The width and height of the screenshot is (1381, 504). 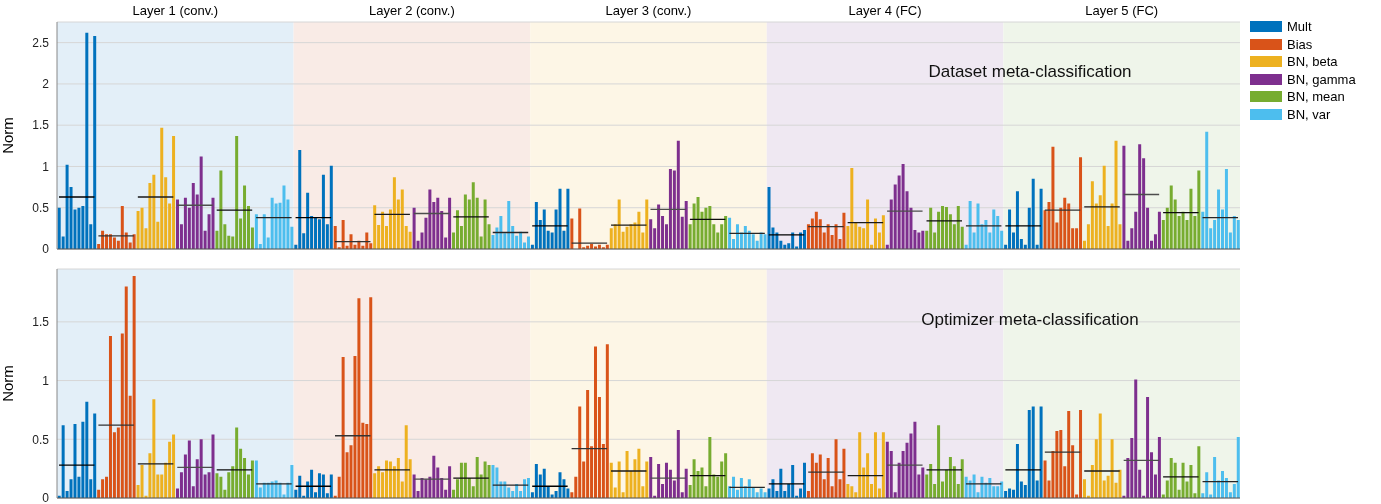 What do you see at coordinates (1030, 72) in the screenshot?
I see `annotation: Dataset meta-classification` at bounding box center [1030, 72].